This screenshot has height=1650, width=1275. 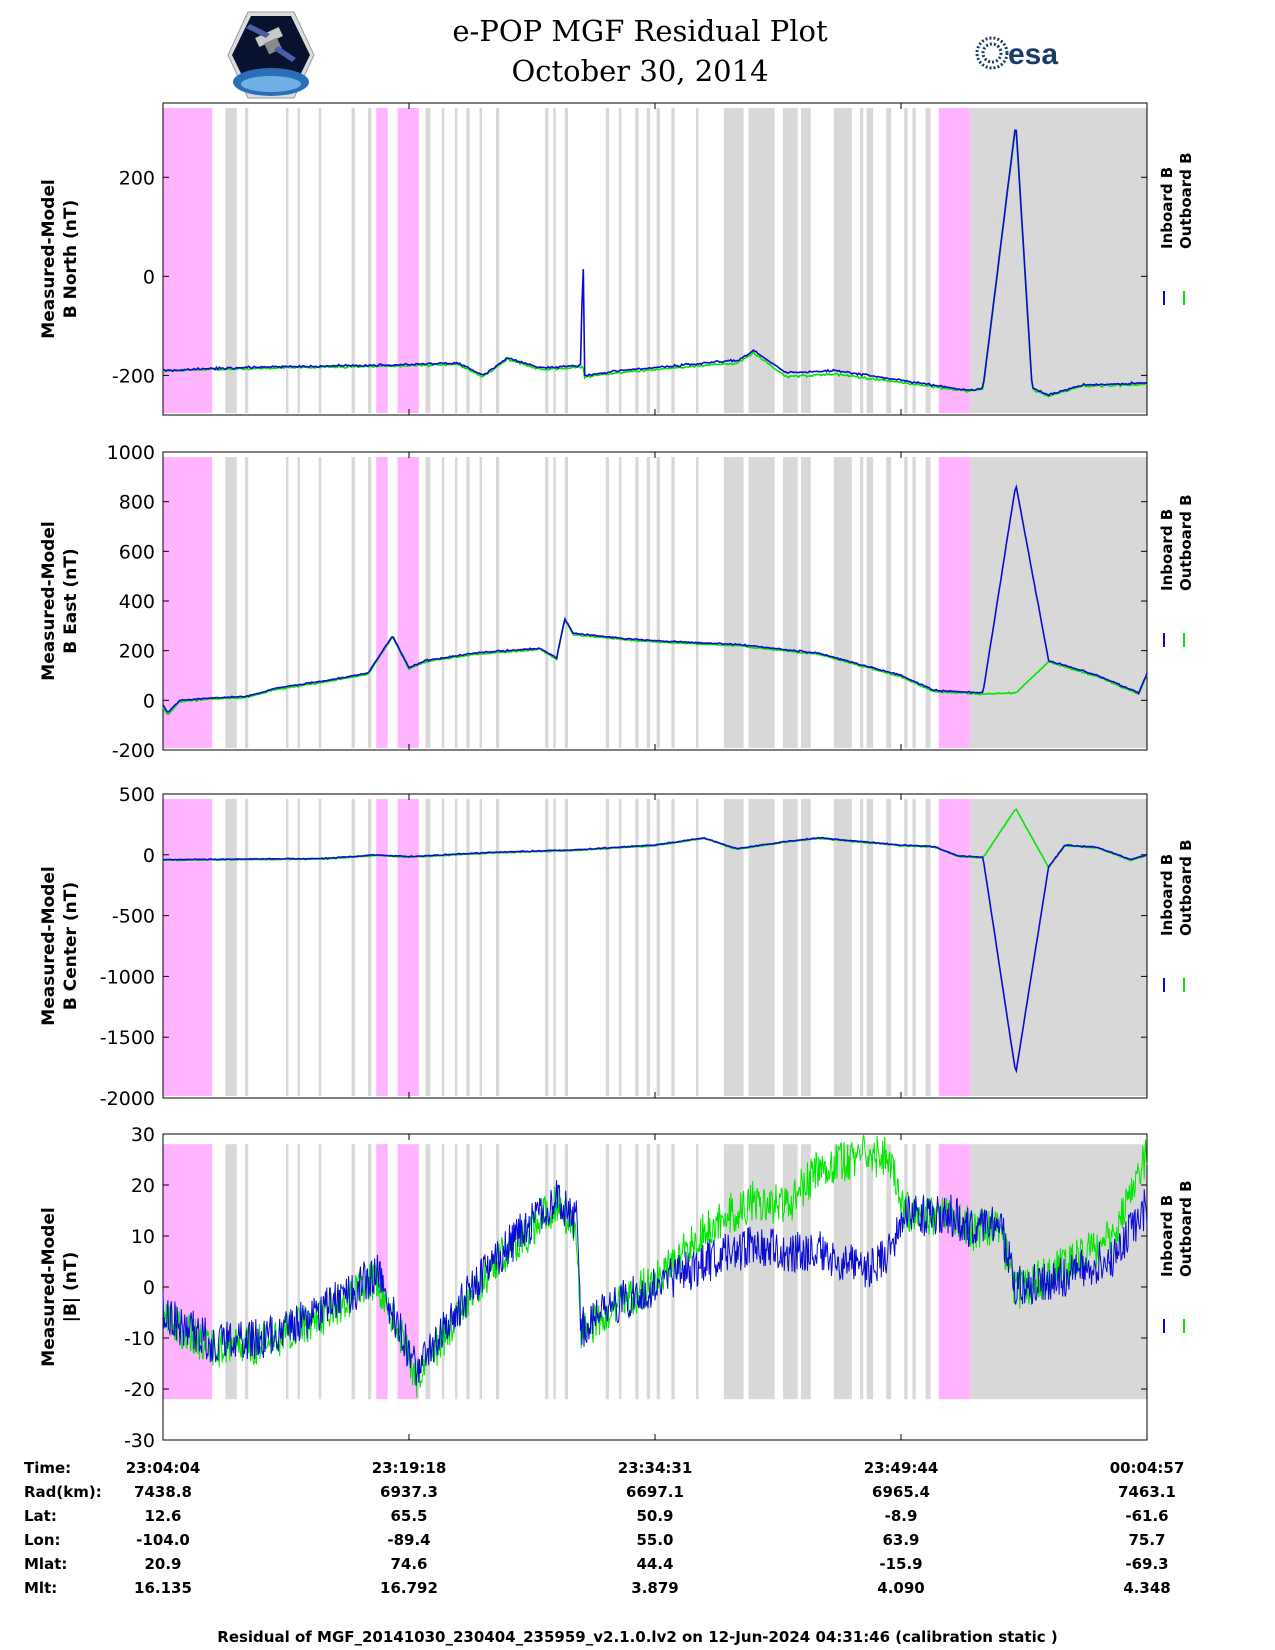 I want to click on ephemeris-row-label: Mlt:, so click(x=41, y=1588).